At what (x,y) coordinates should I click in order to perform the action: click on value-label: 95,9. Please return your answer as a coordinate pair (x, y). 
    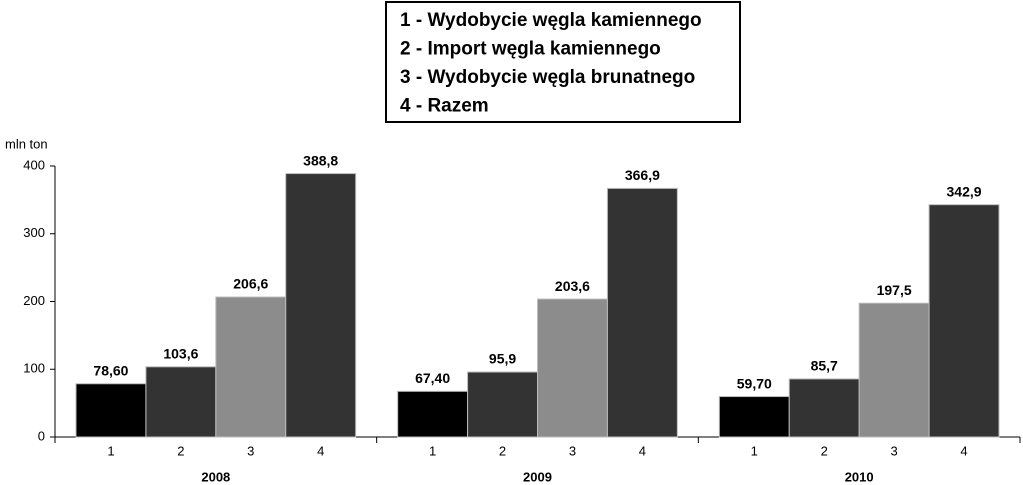
    Looking at the image, I should click on (502, 359).